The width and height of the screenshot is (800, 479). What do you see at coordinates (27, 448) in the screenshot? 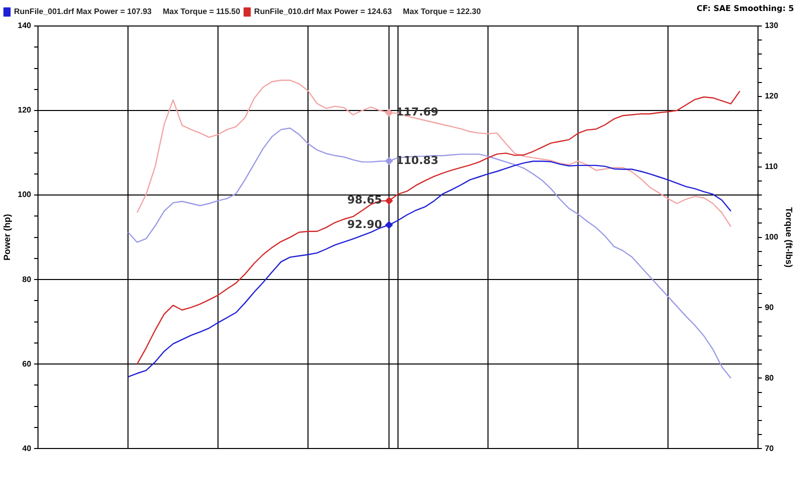
I see `y-tick-label: 40` at bounding box center [27, 448].